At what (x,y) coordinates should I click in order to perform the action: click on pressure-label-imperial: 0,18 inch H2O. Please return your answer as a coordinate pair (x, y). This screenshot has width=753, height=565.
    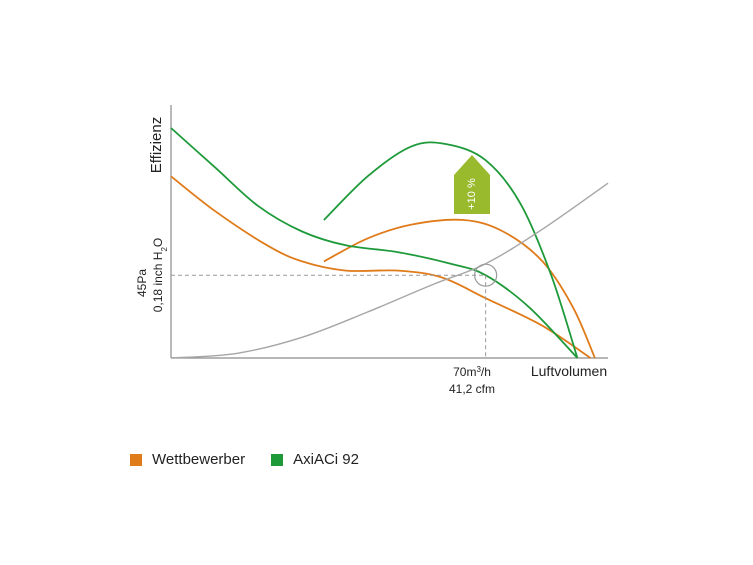
    Looking at the image, I should click on (160, 275).